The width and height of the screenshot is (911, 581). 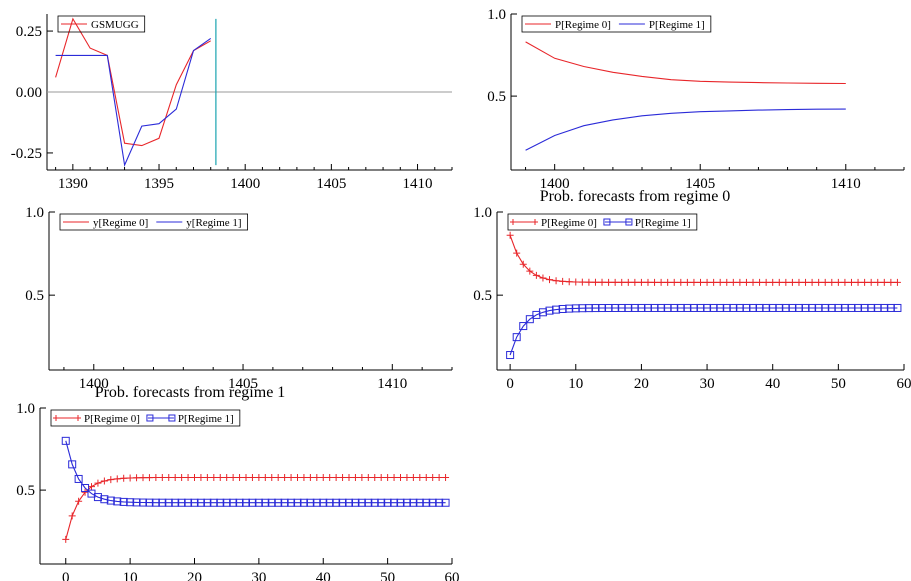 I want to click on x-tick-label: 1390, so click(x=73, y=184).